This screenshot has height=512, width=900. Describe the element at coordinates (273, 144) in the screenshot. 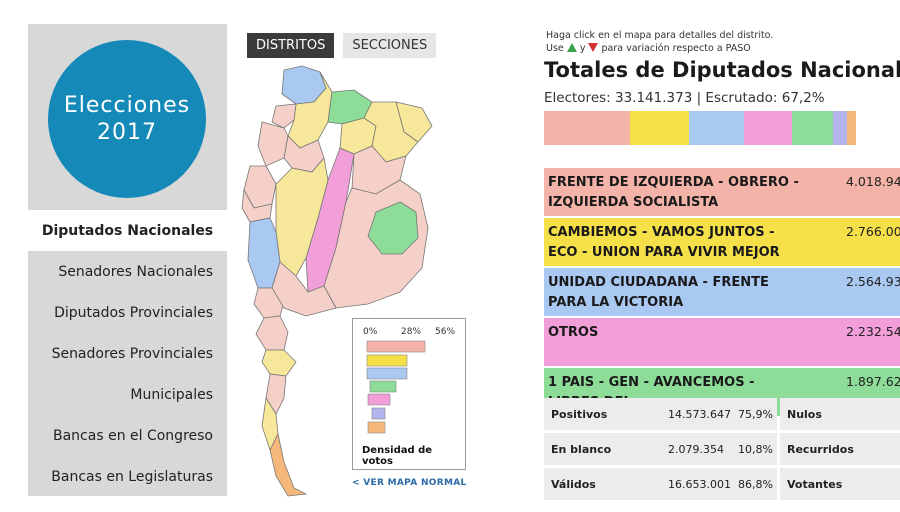

I see `map-district-catamarca` at that location.